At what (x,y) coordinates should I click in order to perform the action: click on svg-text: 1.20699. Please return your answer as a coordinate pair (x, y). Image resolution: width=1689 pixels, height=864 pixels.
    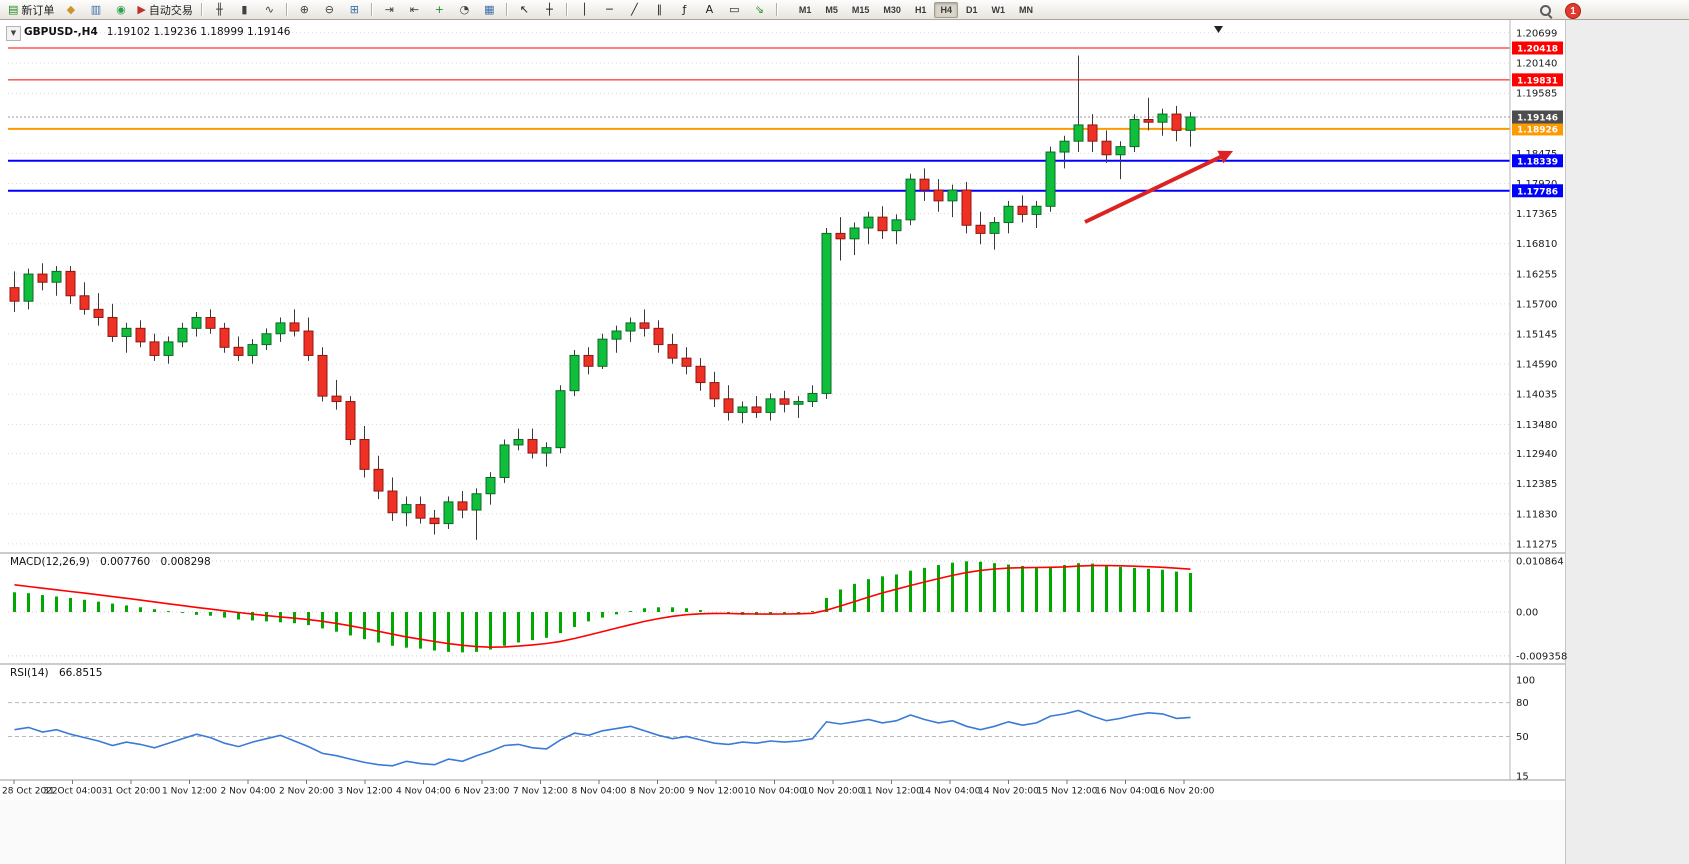
    Looking at the image, I should click on (1536, 33).